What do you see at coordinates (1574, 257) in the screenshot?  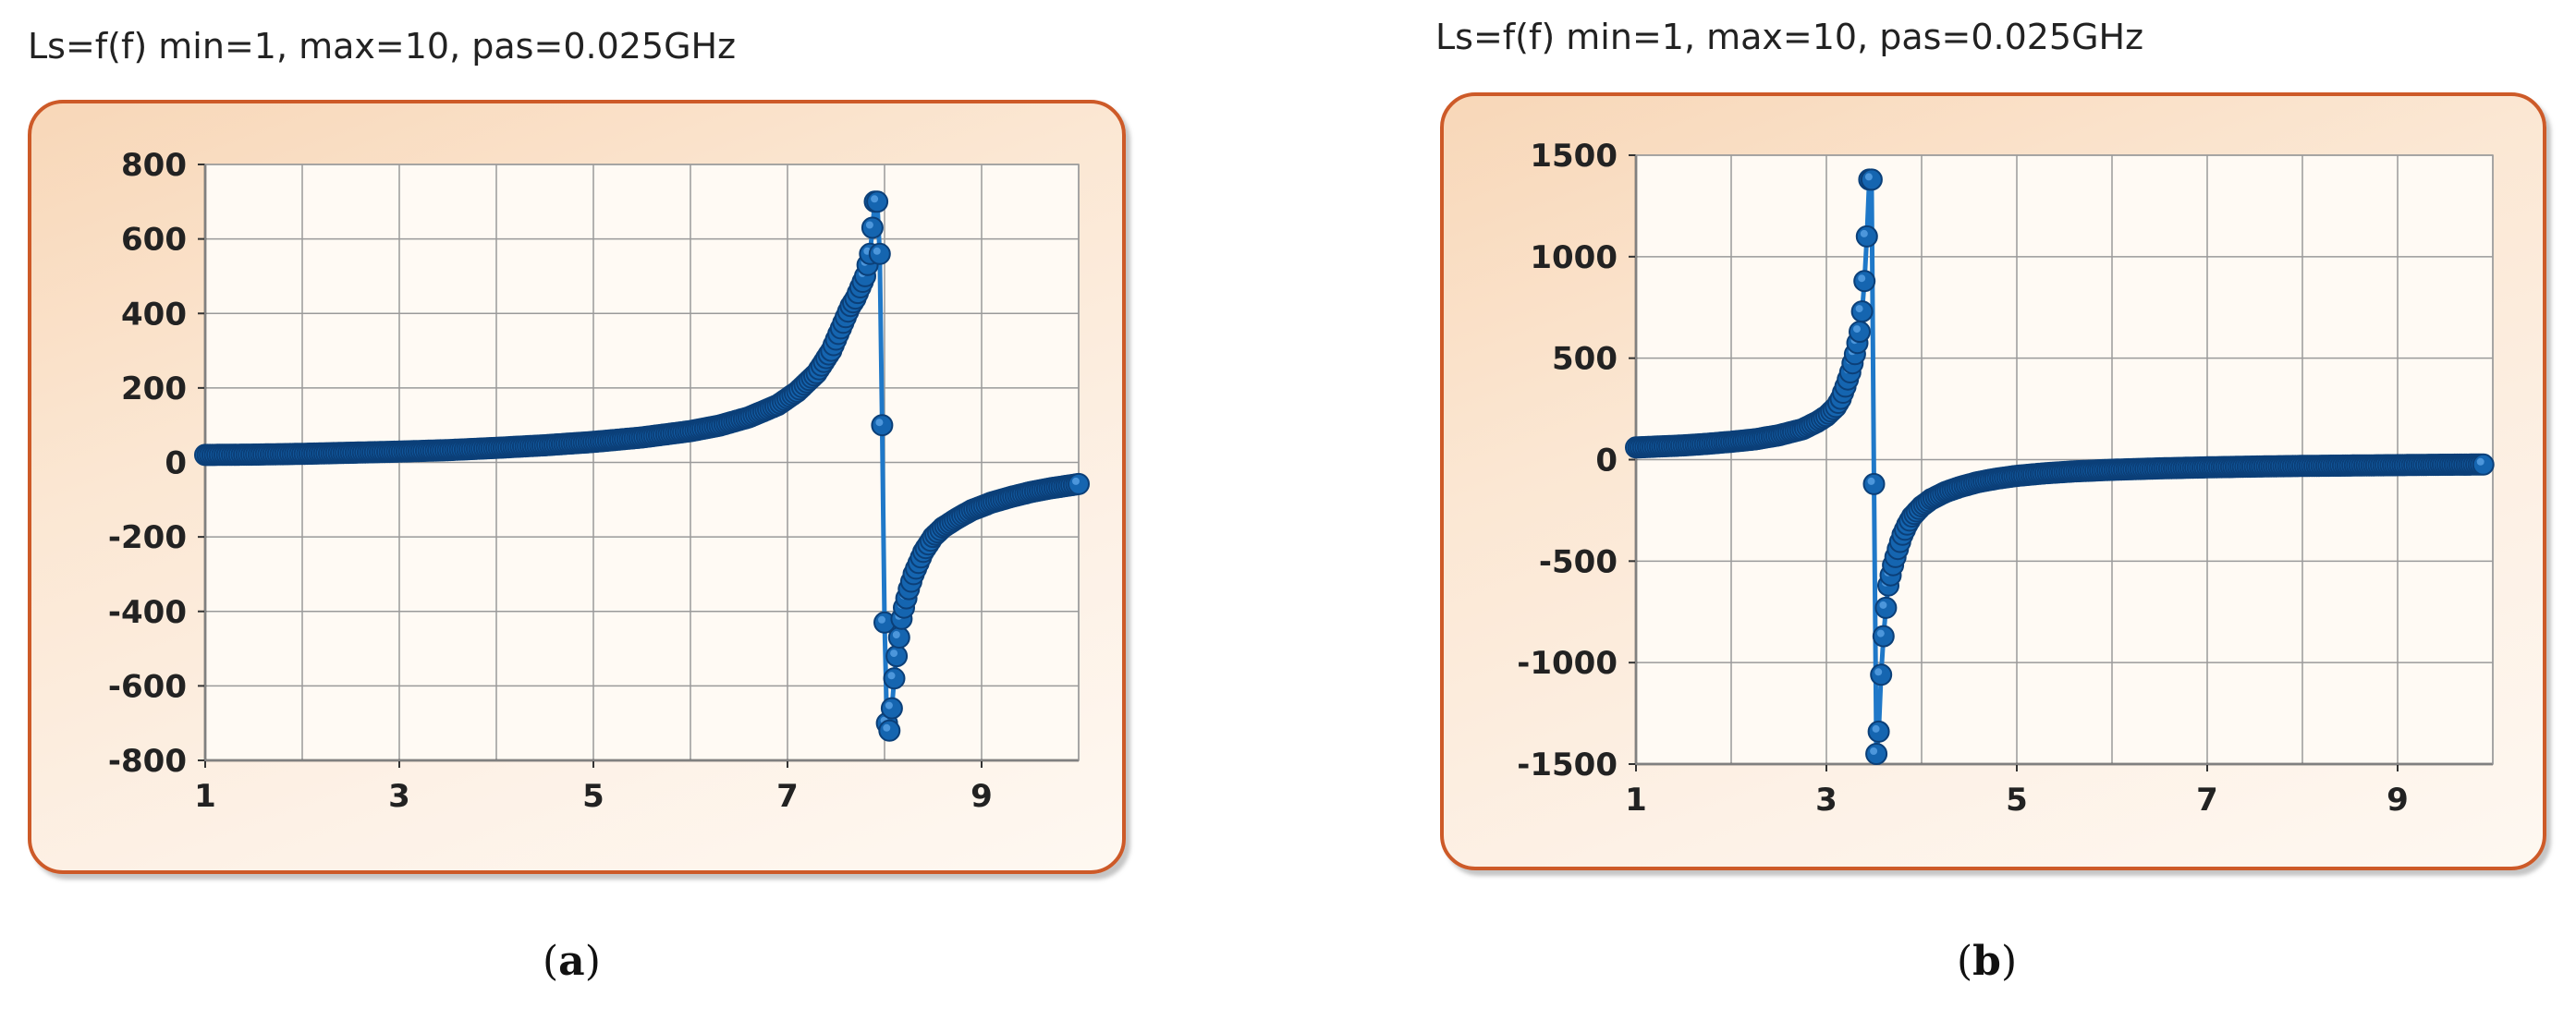 I see `y-tick-label: 1000` at bounding box center [1574, 257].